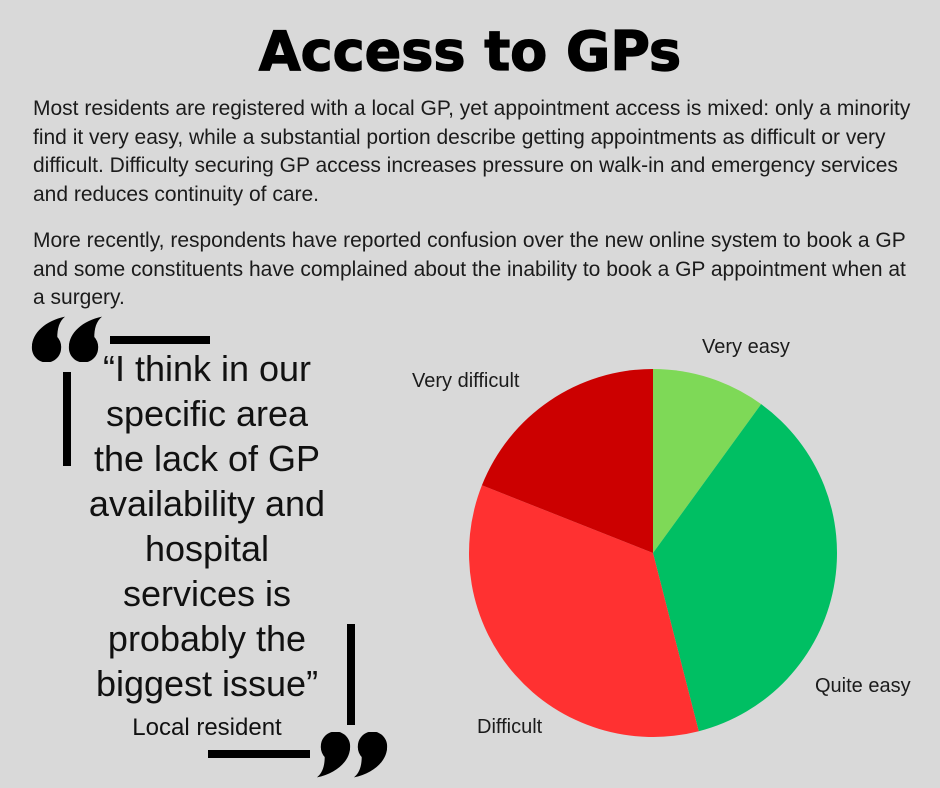 This screenshot has height=788, width=940. Describe the element at coordinates (745, 568) in the screenshot. I see `pie-slice-quite-easy` at that location.